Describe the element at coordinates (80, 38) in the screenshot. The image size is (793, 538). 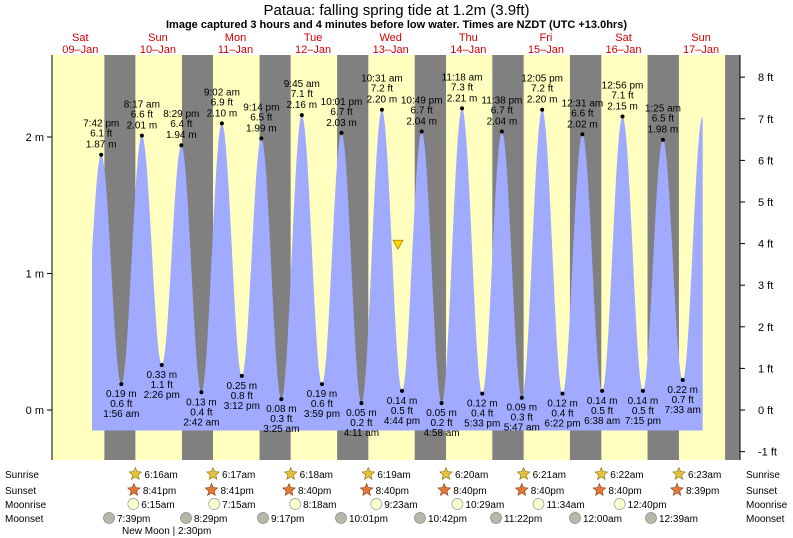
I see `day-name: Sat` at that location.